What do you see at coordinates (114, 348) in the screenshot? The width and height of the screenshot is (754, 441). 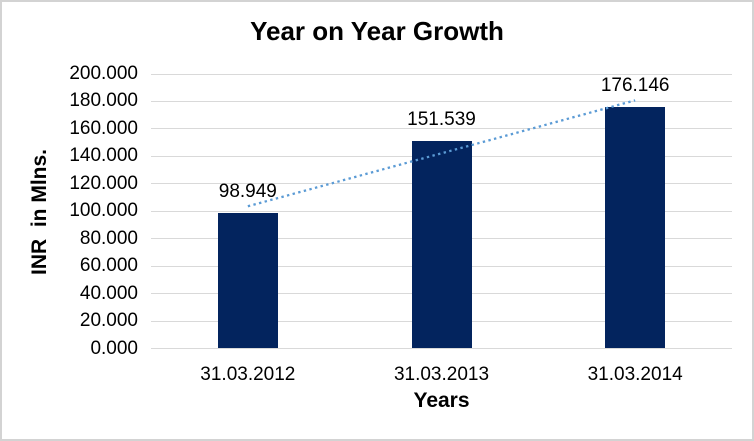 I see `y-axis-tick-label: 0.000` at bounding box center [114, 348].